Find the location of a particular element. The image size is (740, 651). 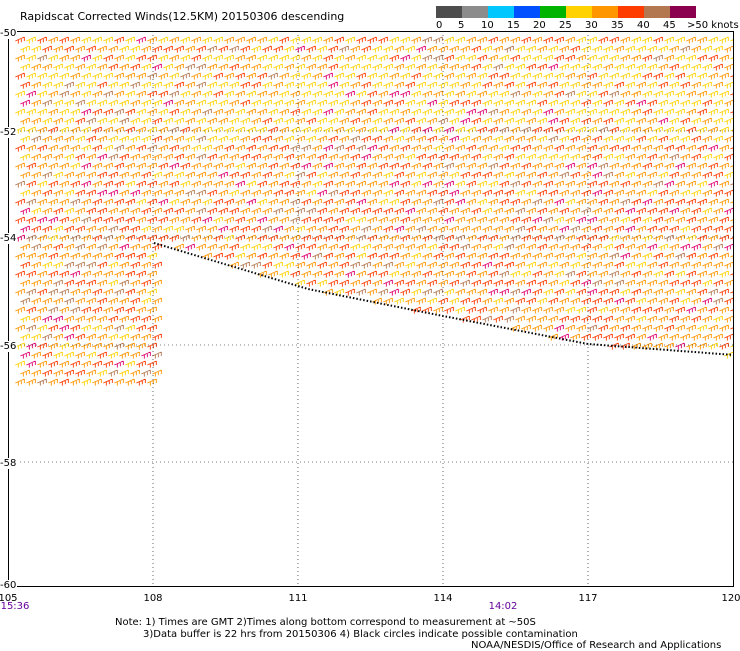

lon-label-108: 108 is located at coordinates (153, 598).